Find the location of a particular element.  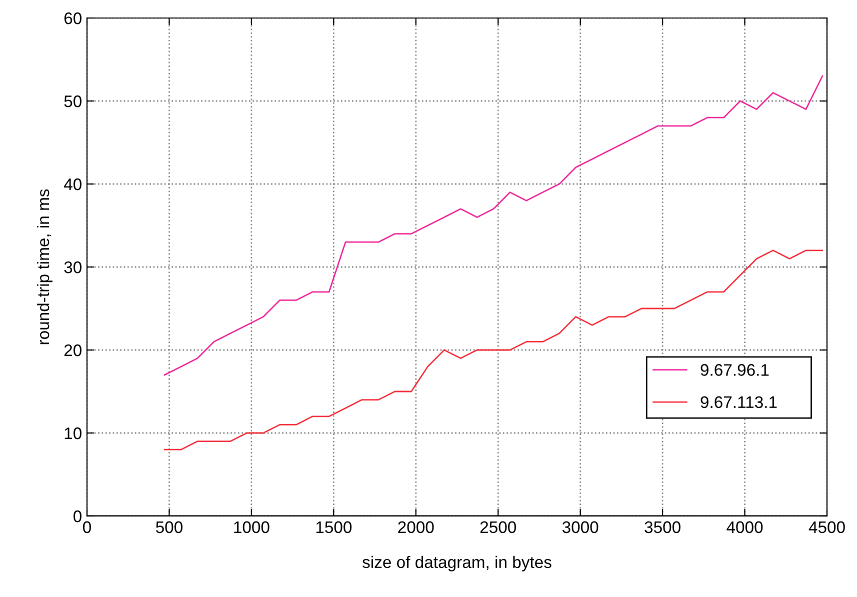

y-axis-title: round-trip time, in ms is located at coordinates (44, 266).